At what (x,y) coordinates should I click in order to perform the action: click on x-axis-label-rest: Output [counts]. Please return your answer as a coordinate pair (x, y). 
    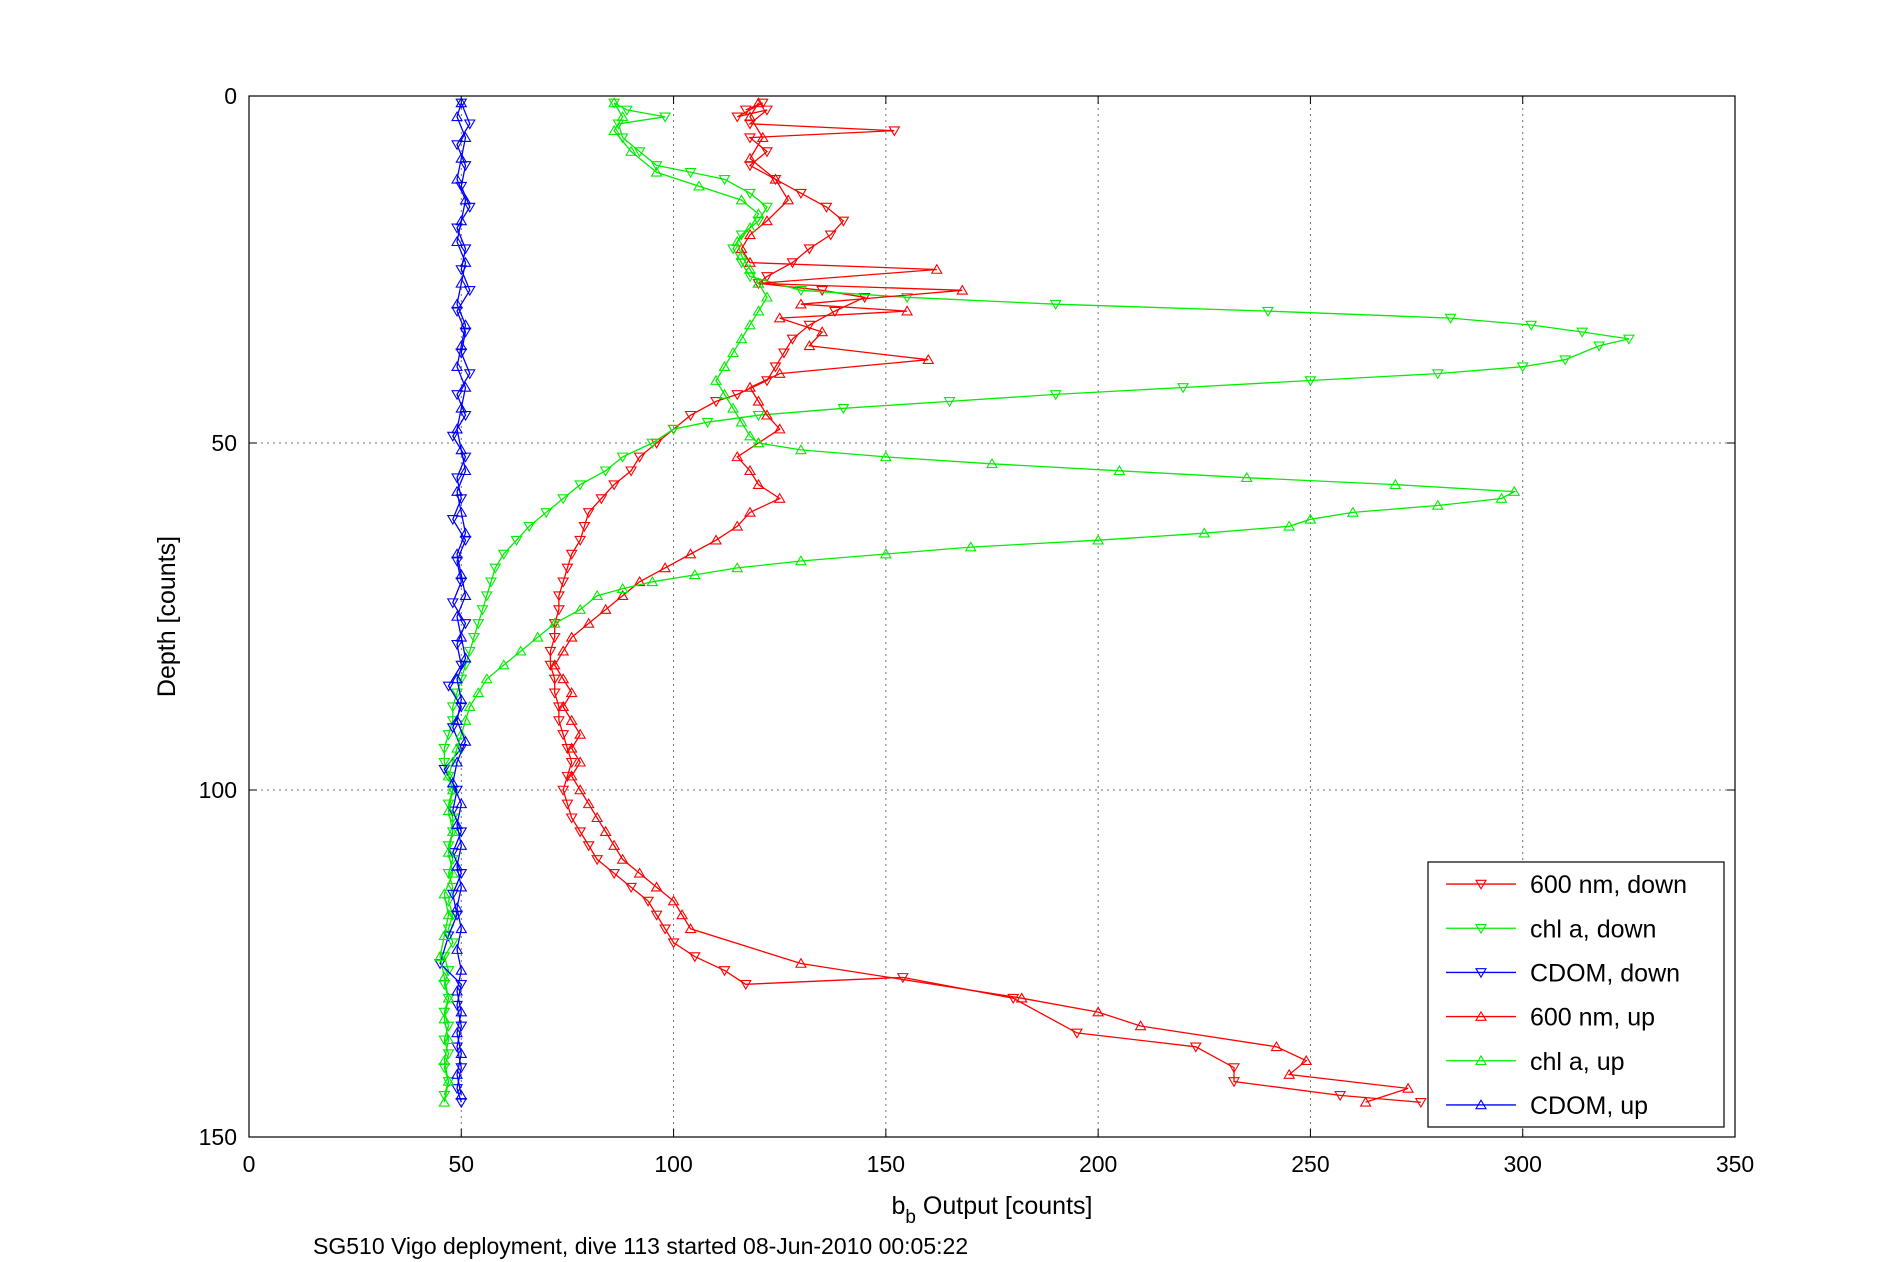
    Looking at the image, I should click on (1004, 1206).